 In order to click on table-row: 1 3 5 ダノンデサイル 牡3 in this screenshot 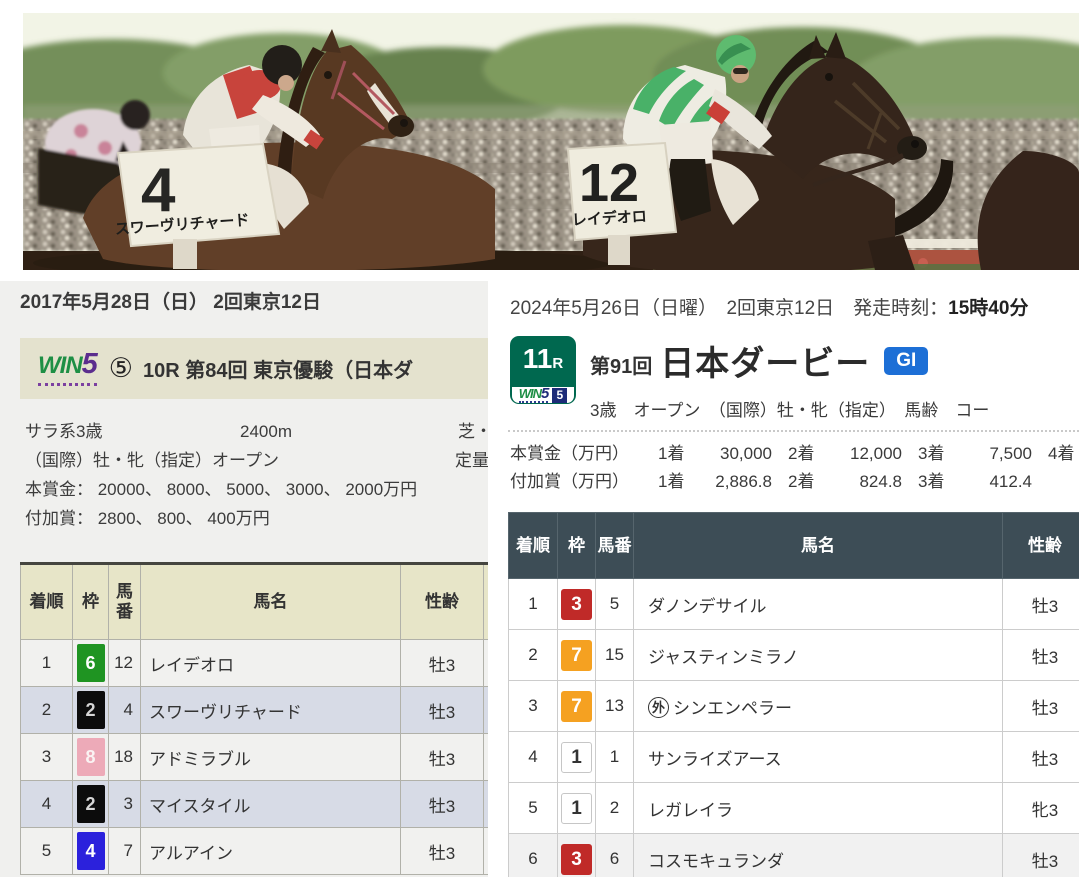, I will do `click(793, 604)`.